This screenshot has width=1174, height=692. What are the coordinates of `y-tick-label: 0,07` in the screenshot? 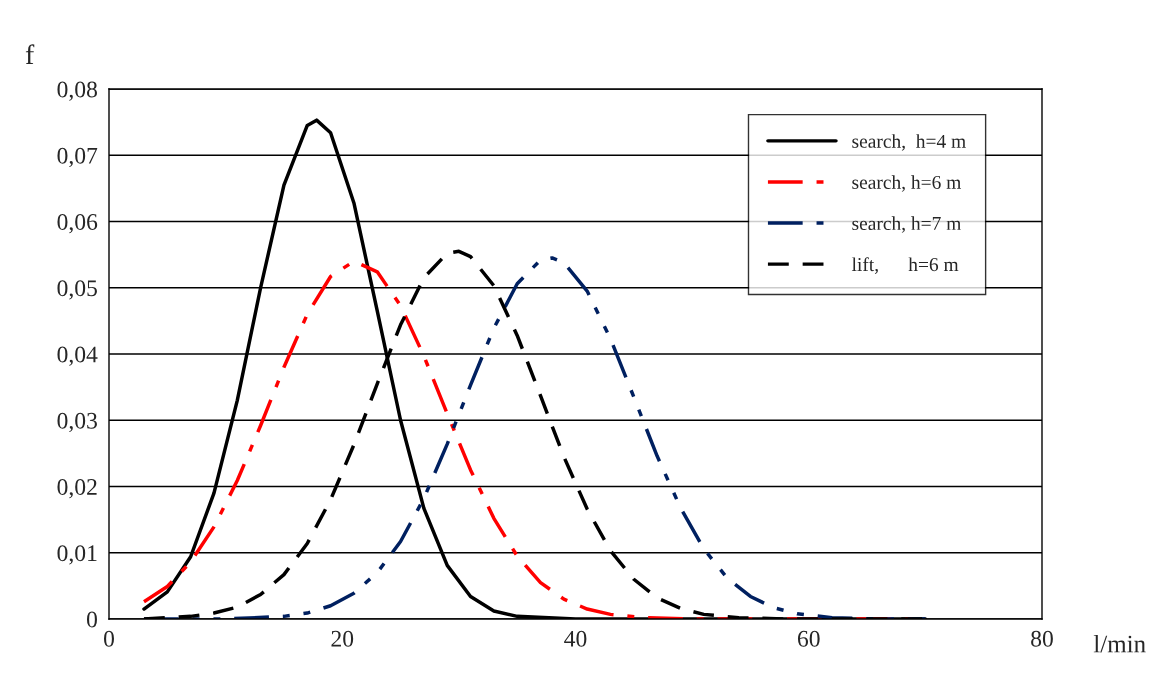 It's located at (77, 157).